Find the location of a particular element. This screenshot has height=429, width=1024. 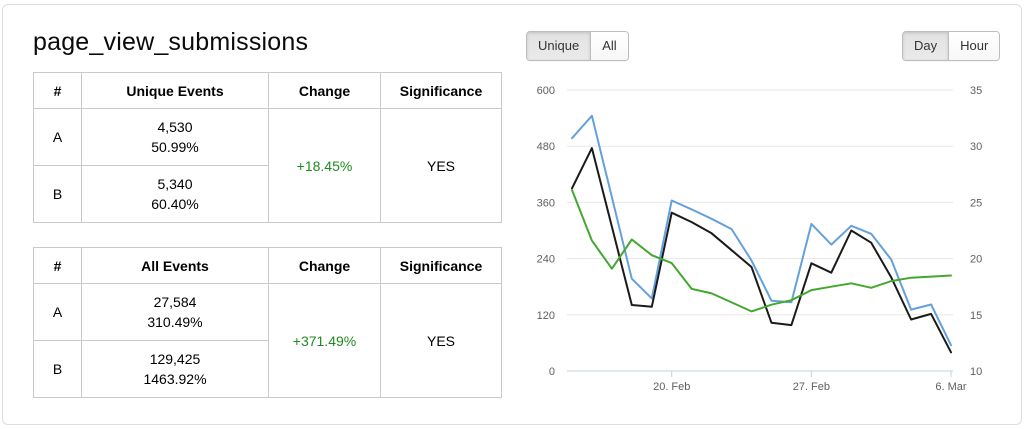

page-title: page_view_submissions is located at coordinates (171, 42).